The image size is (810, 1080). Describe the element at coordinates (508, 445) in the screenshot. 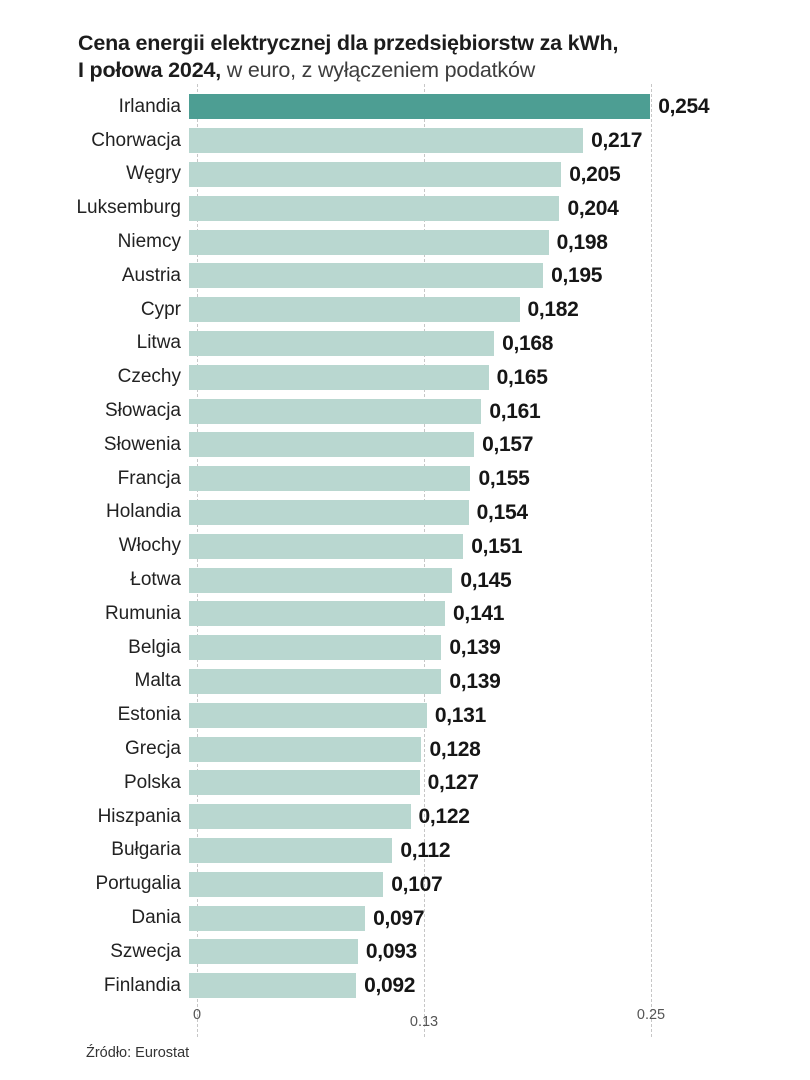

I see `value-label: 0,157` at that location.